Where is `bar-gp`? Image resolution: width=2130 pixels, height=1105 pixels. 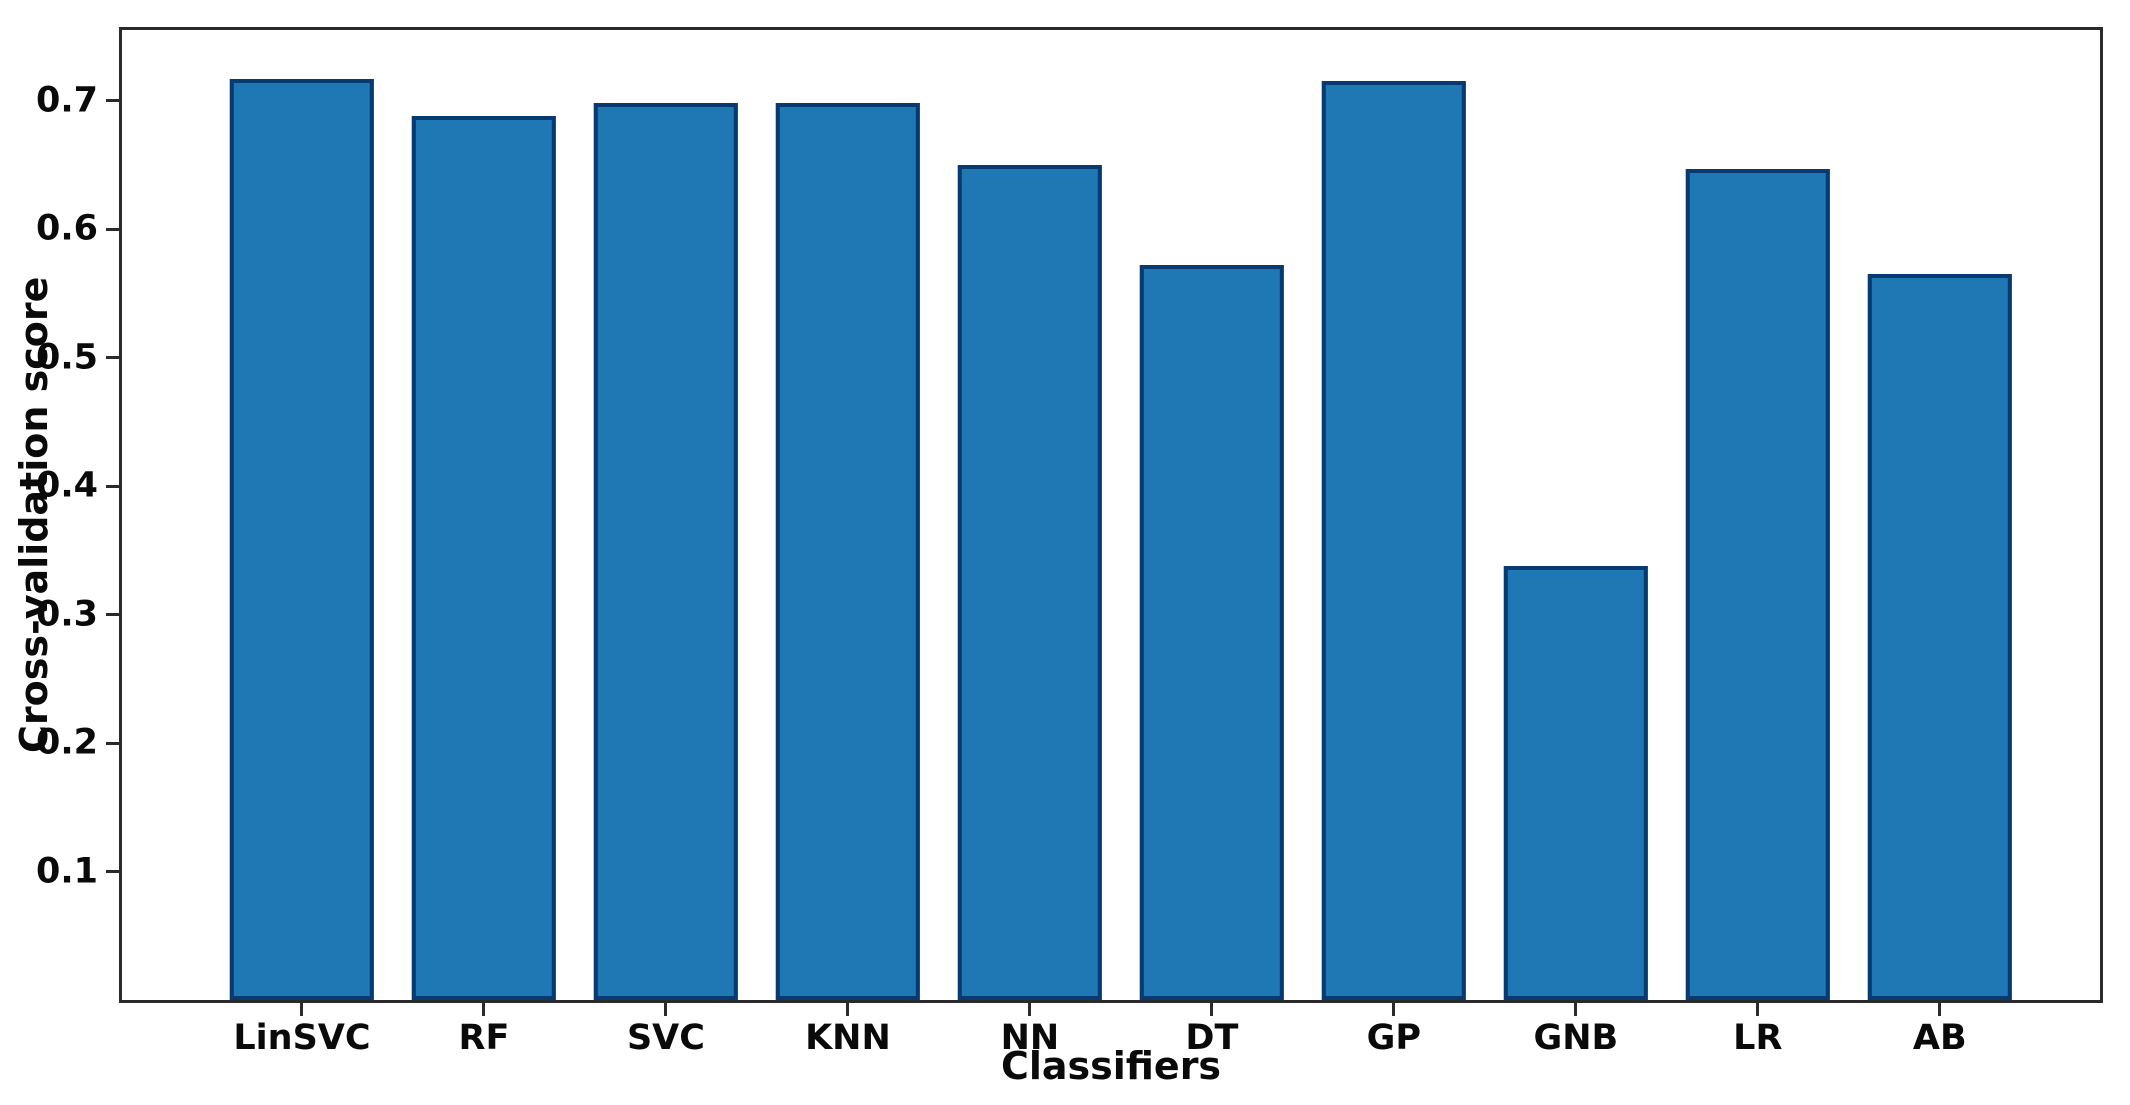 bar-gp is located at coordinates (1394, 540).